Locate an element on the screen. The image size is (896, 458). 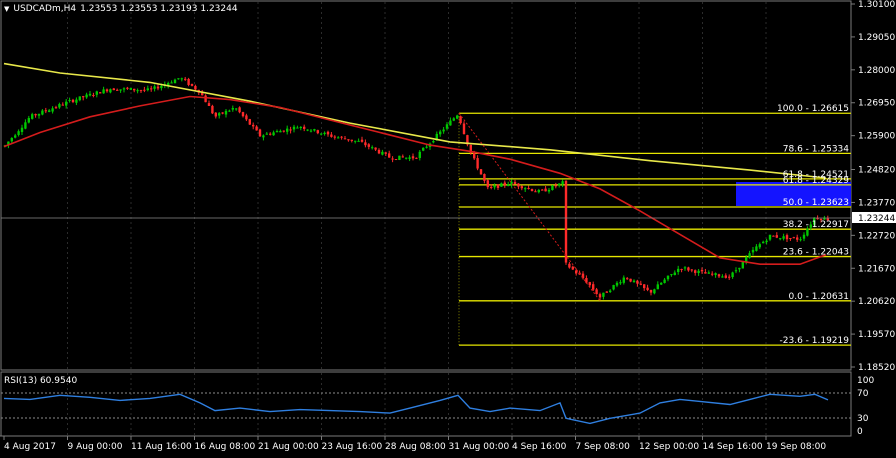
time-tick-label: 21 Aug 00:00 is located at coordinates (288, 447).